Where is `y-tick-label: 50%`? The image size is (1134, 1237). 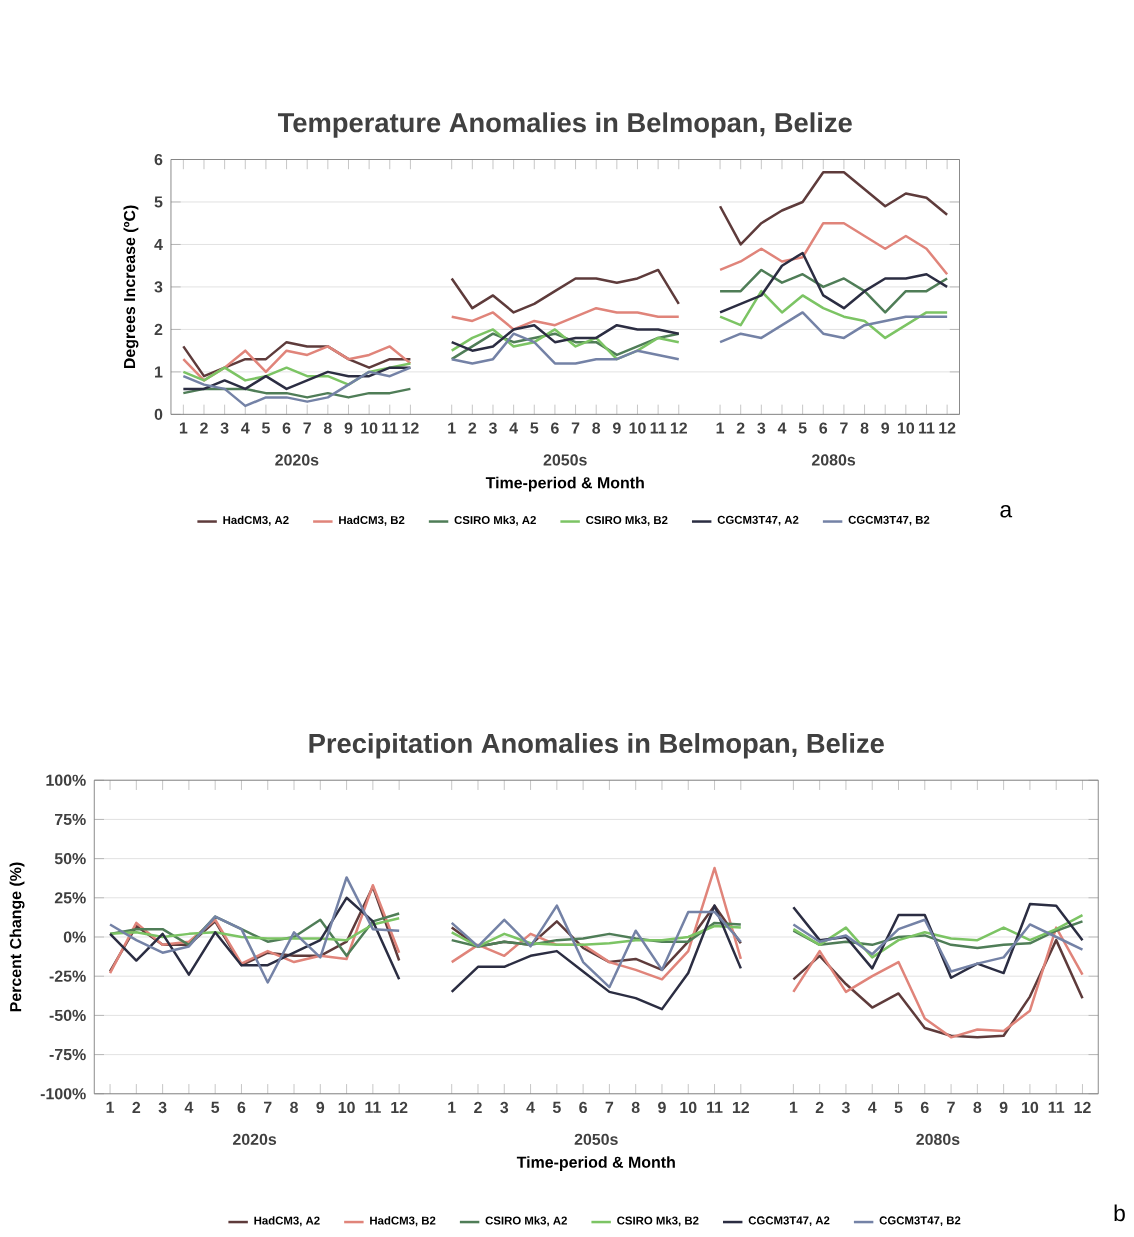
y-tick-label: 50% is located at coordinates (70, 859).